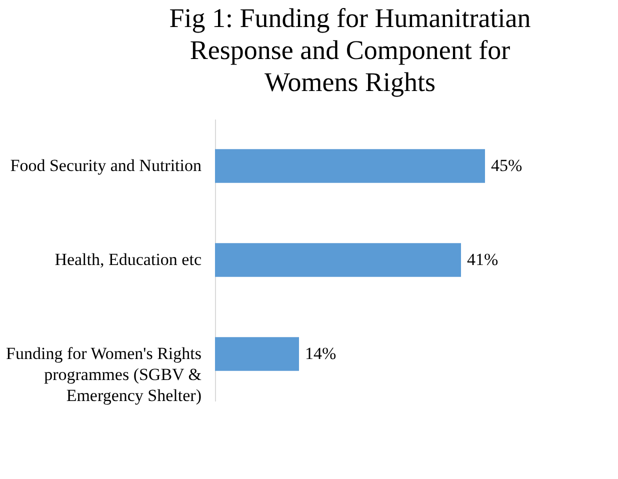 This screenshot has height=479, width=618. What do you see at coordinates (320, 353) in the screenshot?
I see `data-label: 14%` at bounding box center [320, 353].